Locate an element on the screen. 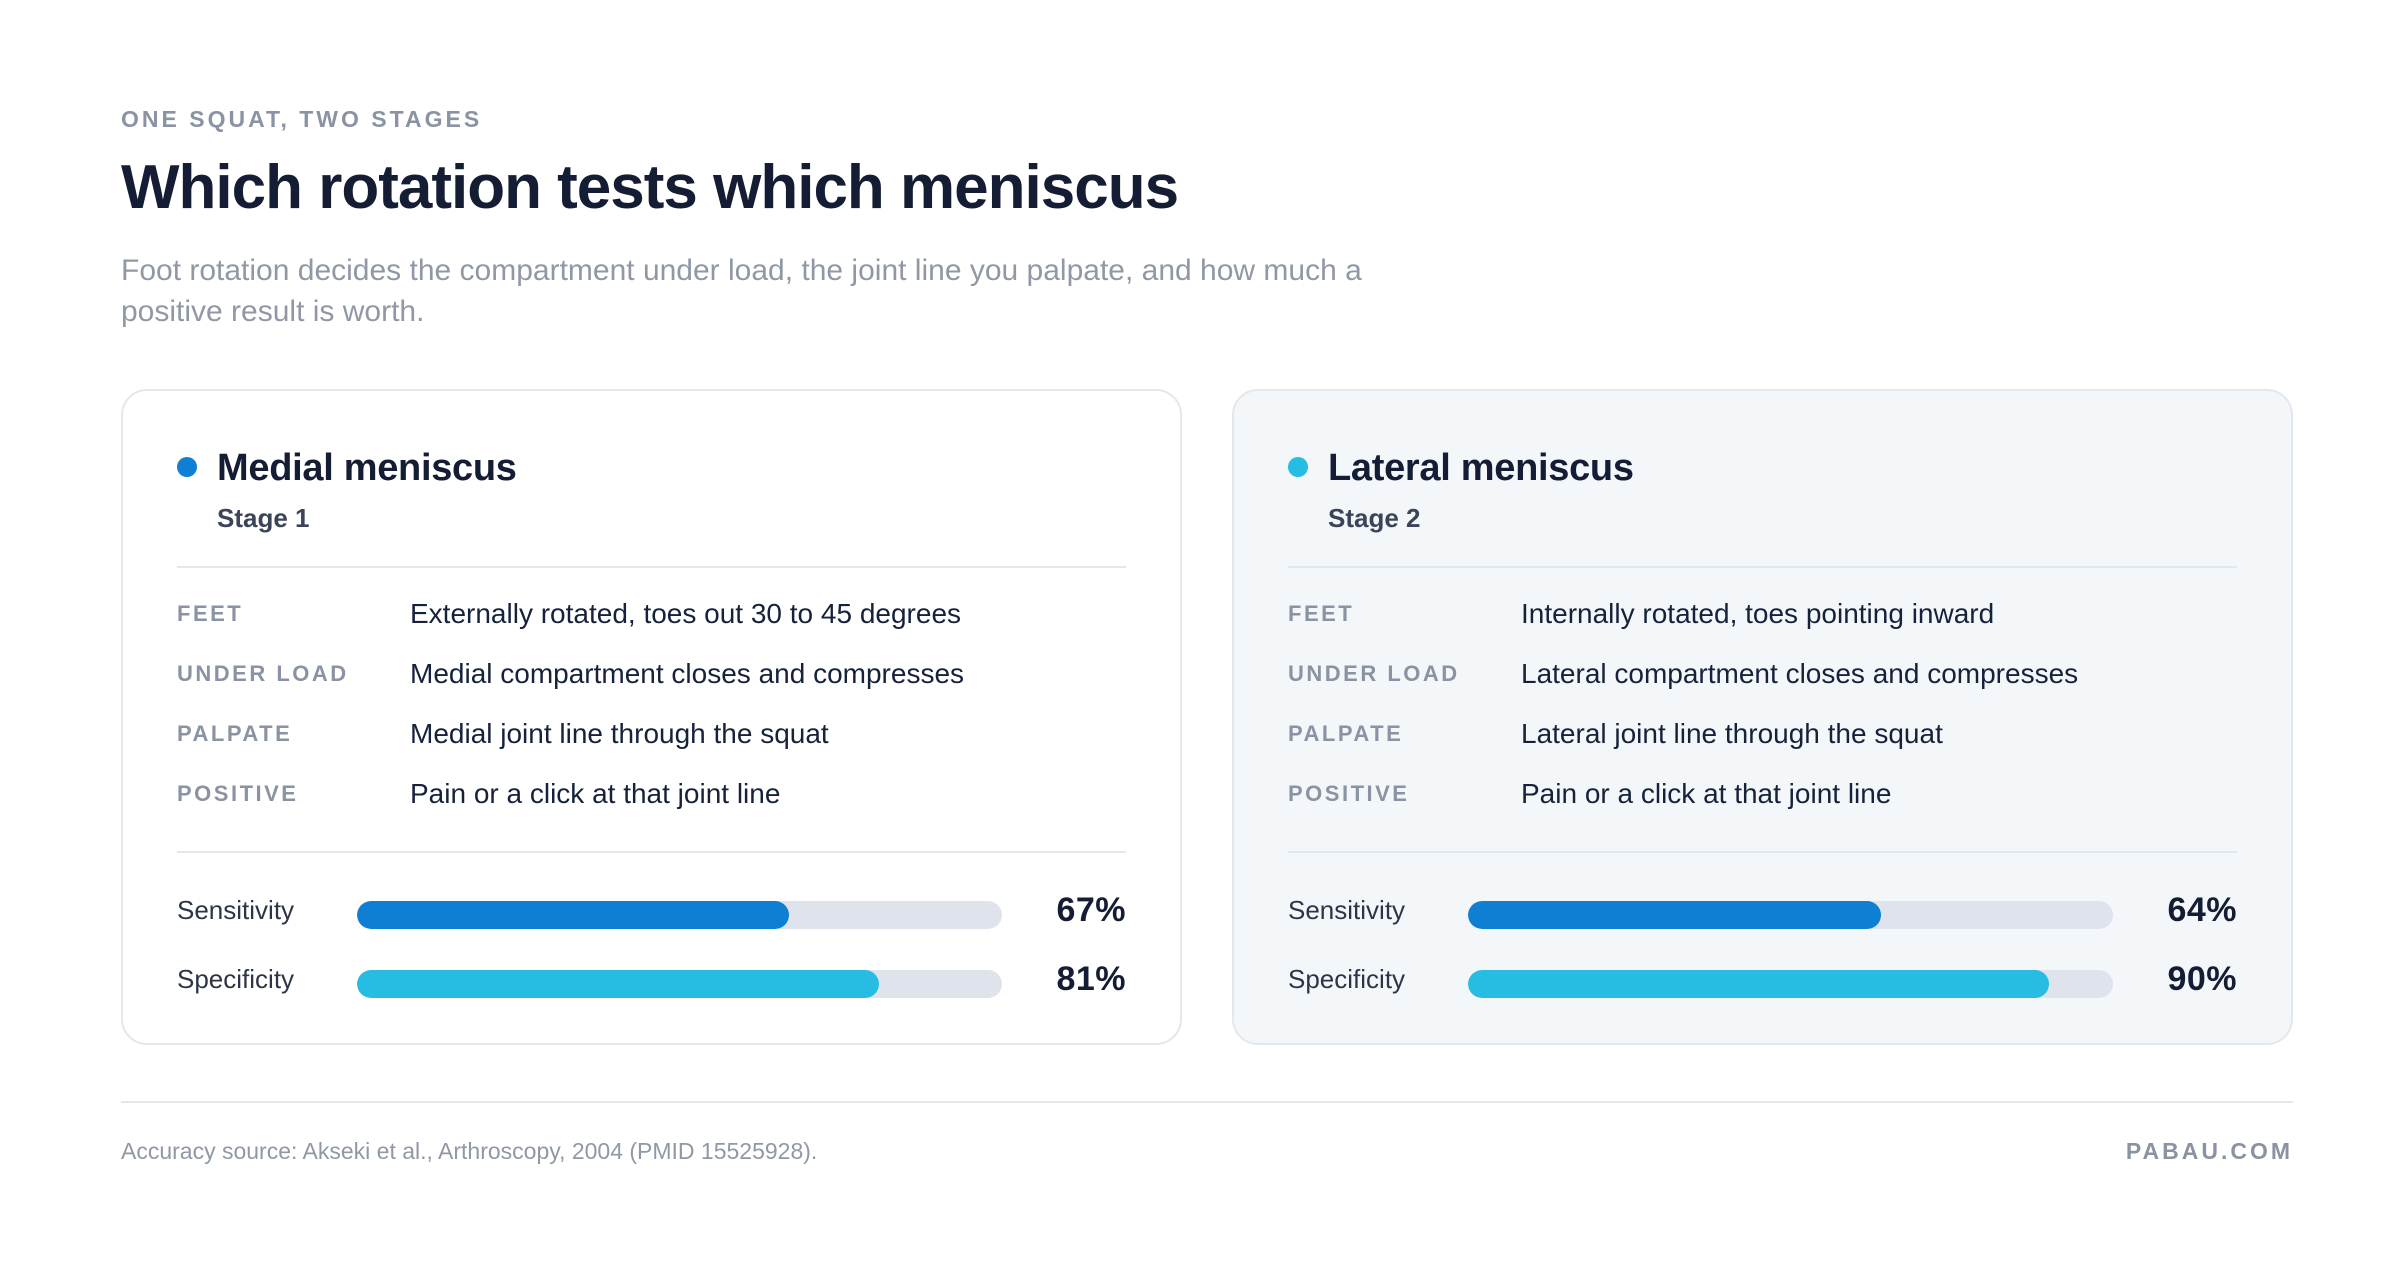 This screenshot has width=2400, height=1272. eyebrow: ONE SQUAT, TWO STAGES is located at coordinates (302, 119).